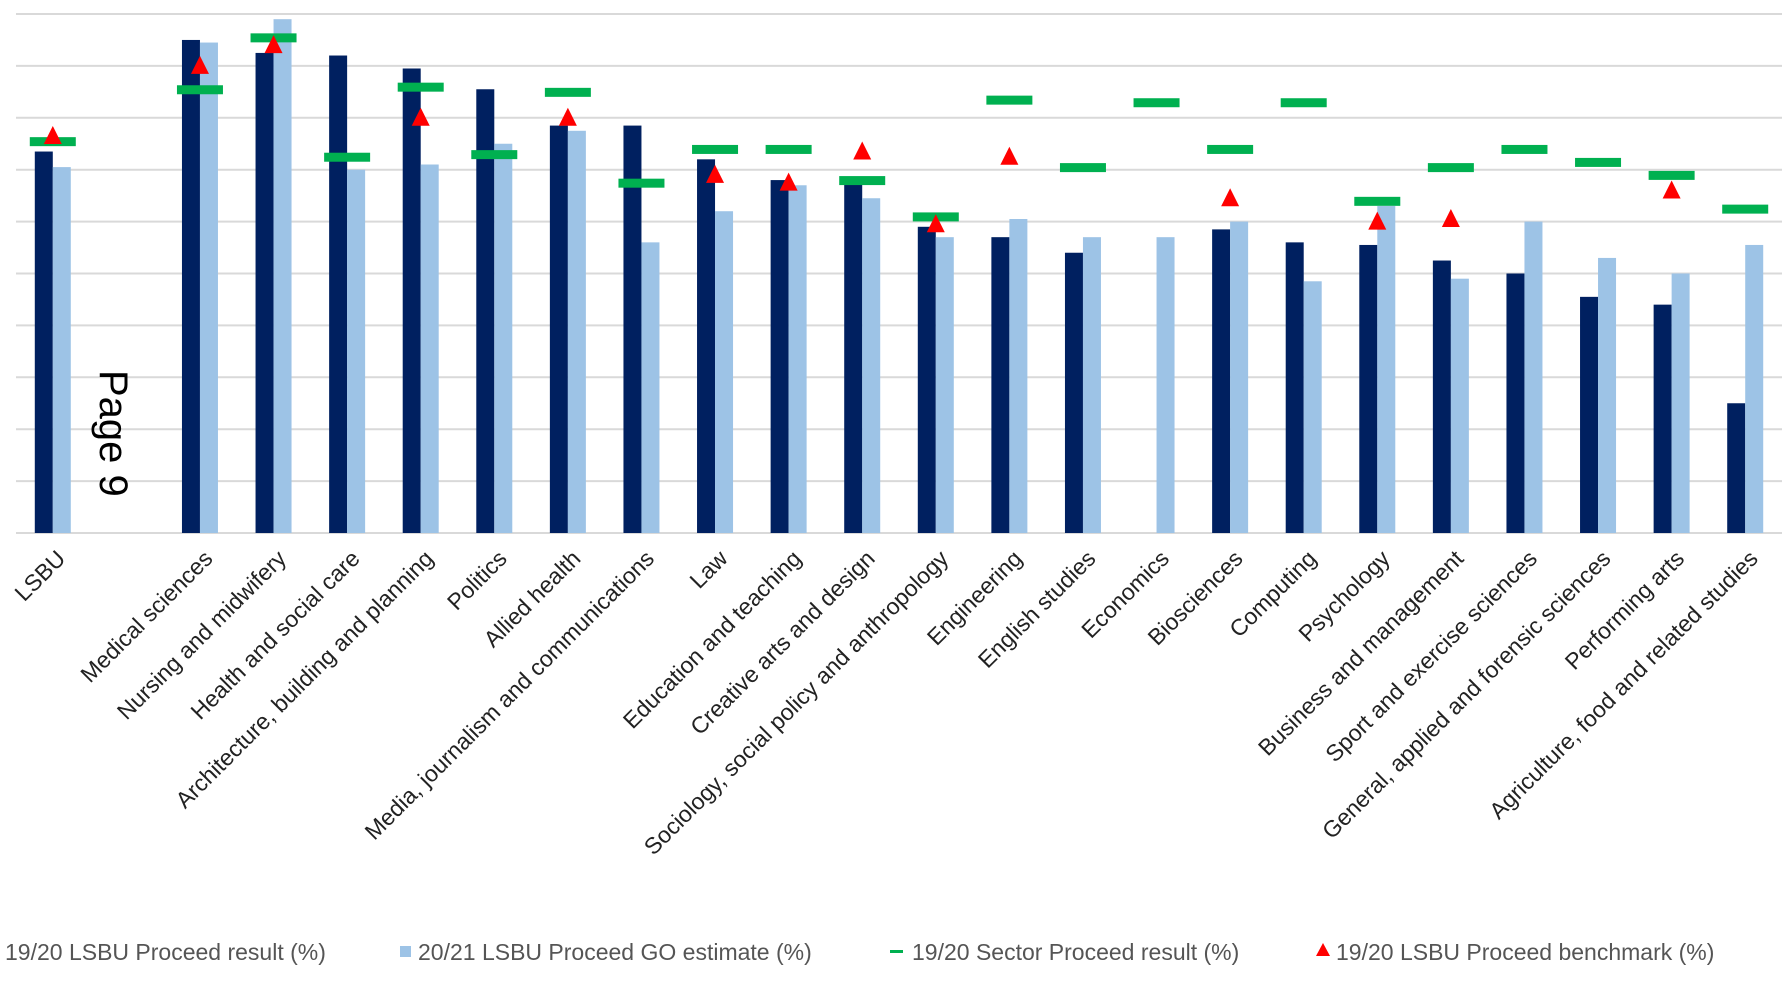 This screenshot has height=993, width=1785. Describe the element at coordinates (1623, 684) in the screenshot. I see `category-label: Agriculture, food and related studies` at that location.